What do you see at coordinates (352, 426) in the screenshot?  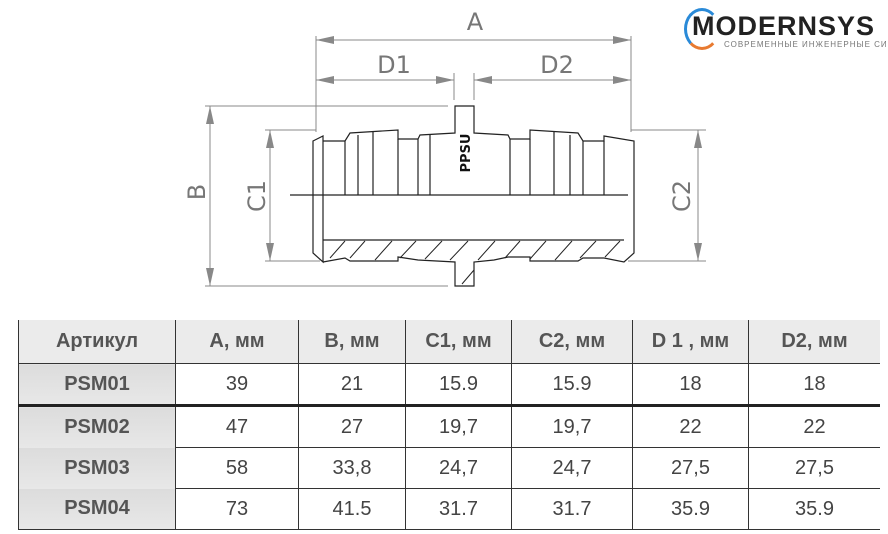 I see `cell-b: 27` at bounding box center [352, 426].